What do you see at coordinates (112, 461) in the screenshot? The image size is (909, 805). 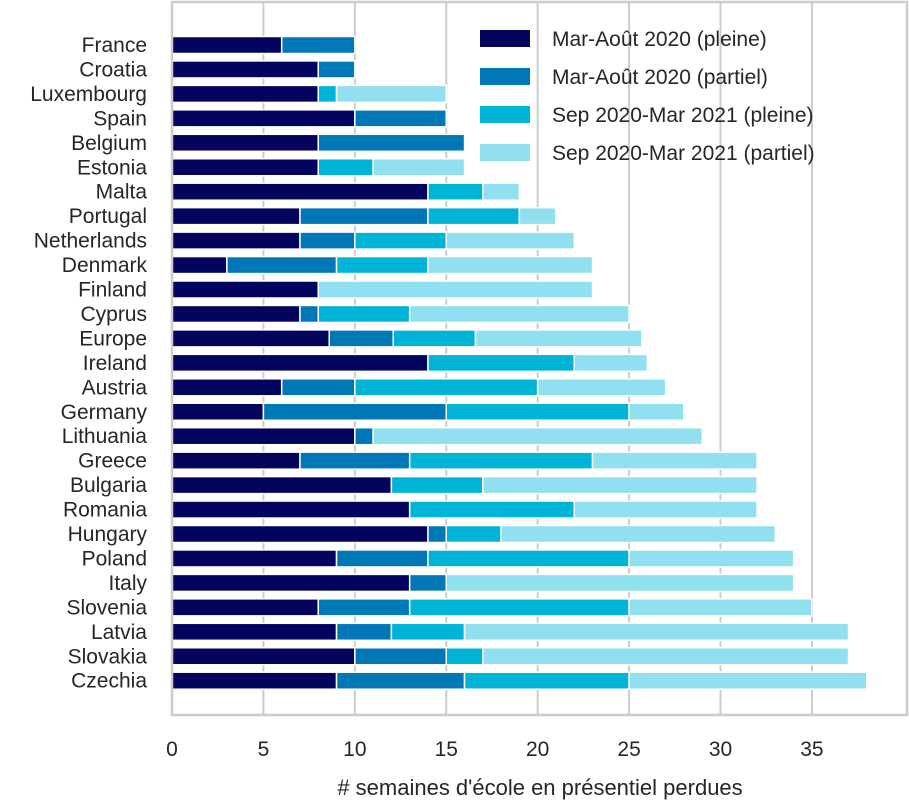 I see `y-tick-label: Greece` at bounding box center [112, 461].